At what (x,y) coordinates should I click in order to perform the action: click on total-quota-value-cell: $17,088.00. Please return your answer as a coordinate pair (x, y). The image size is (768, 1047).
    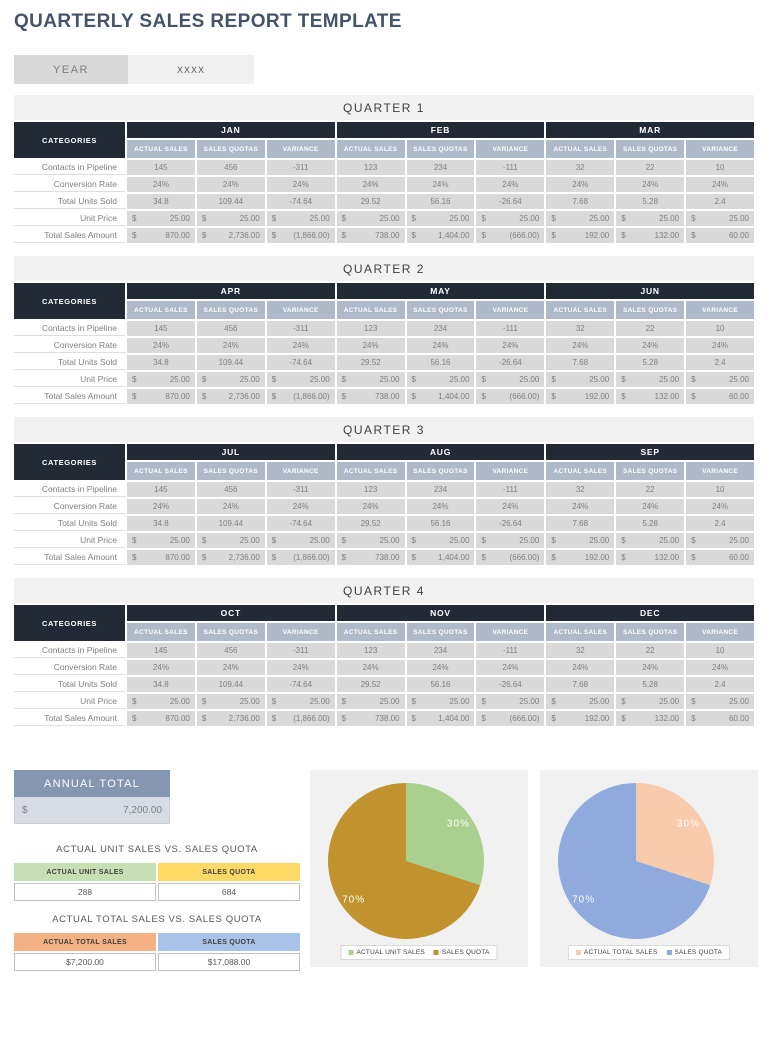
    Looking at the image, I should click on (229, 962).